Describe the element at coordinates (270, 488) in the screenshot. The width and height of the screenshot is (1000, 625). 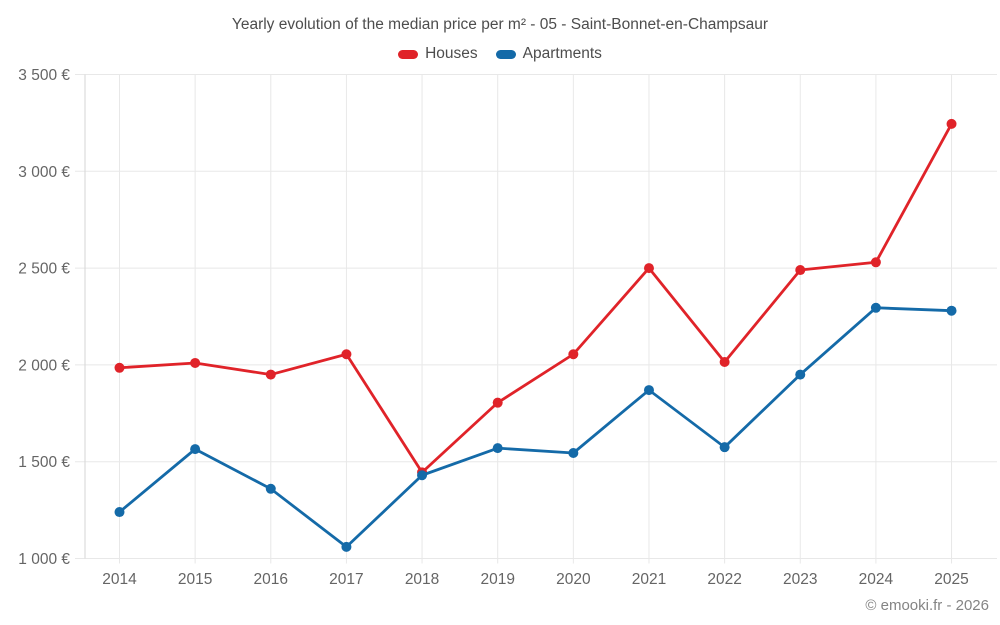
I see `point-apartments-2016` at that location.